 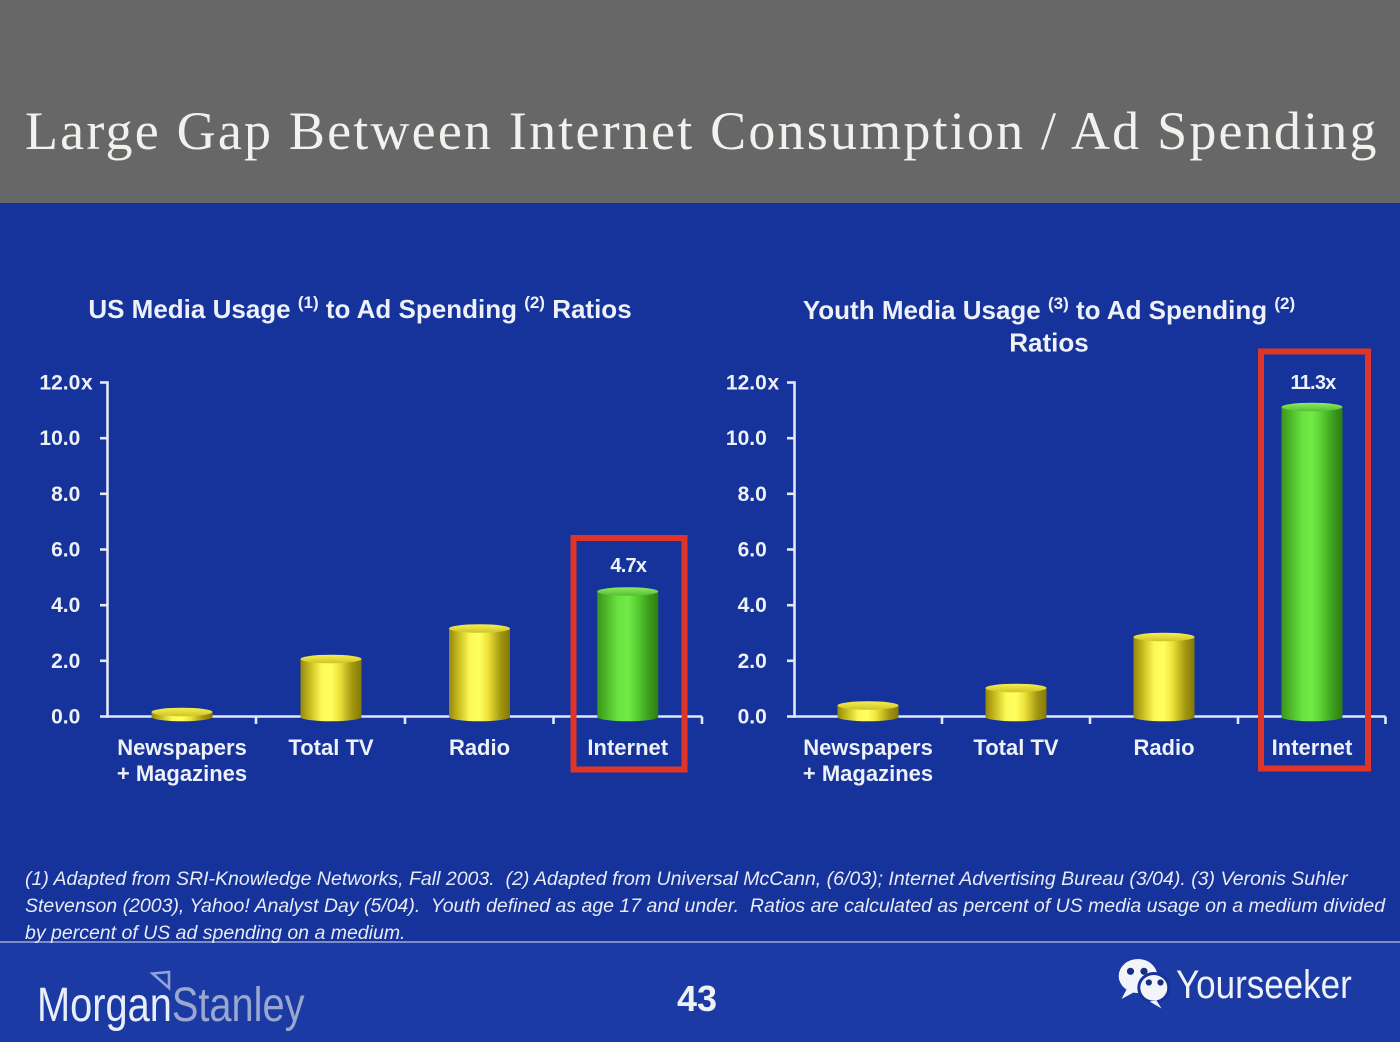 What do you see at coordinates (1048, 343) in the screenshot?
I see `svg-text: Ratios` at bounding box center [1048, 343].